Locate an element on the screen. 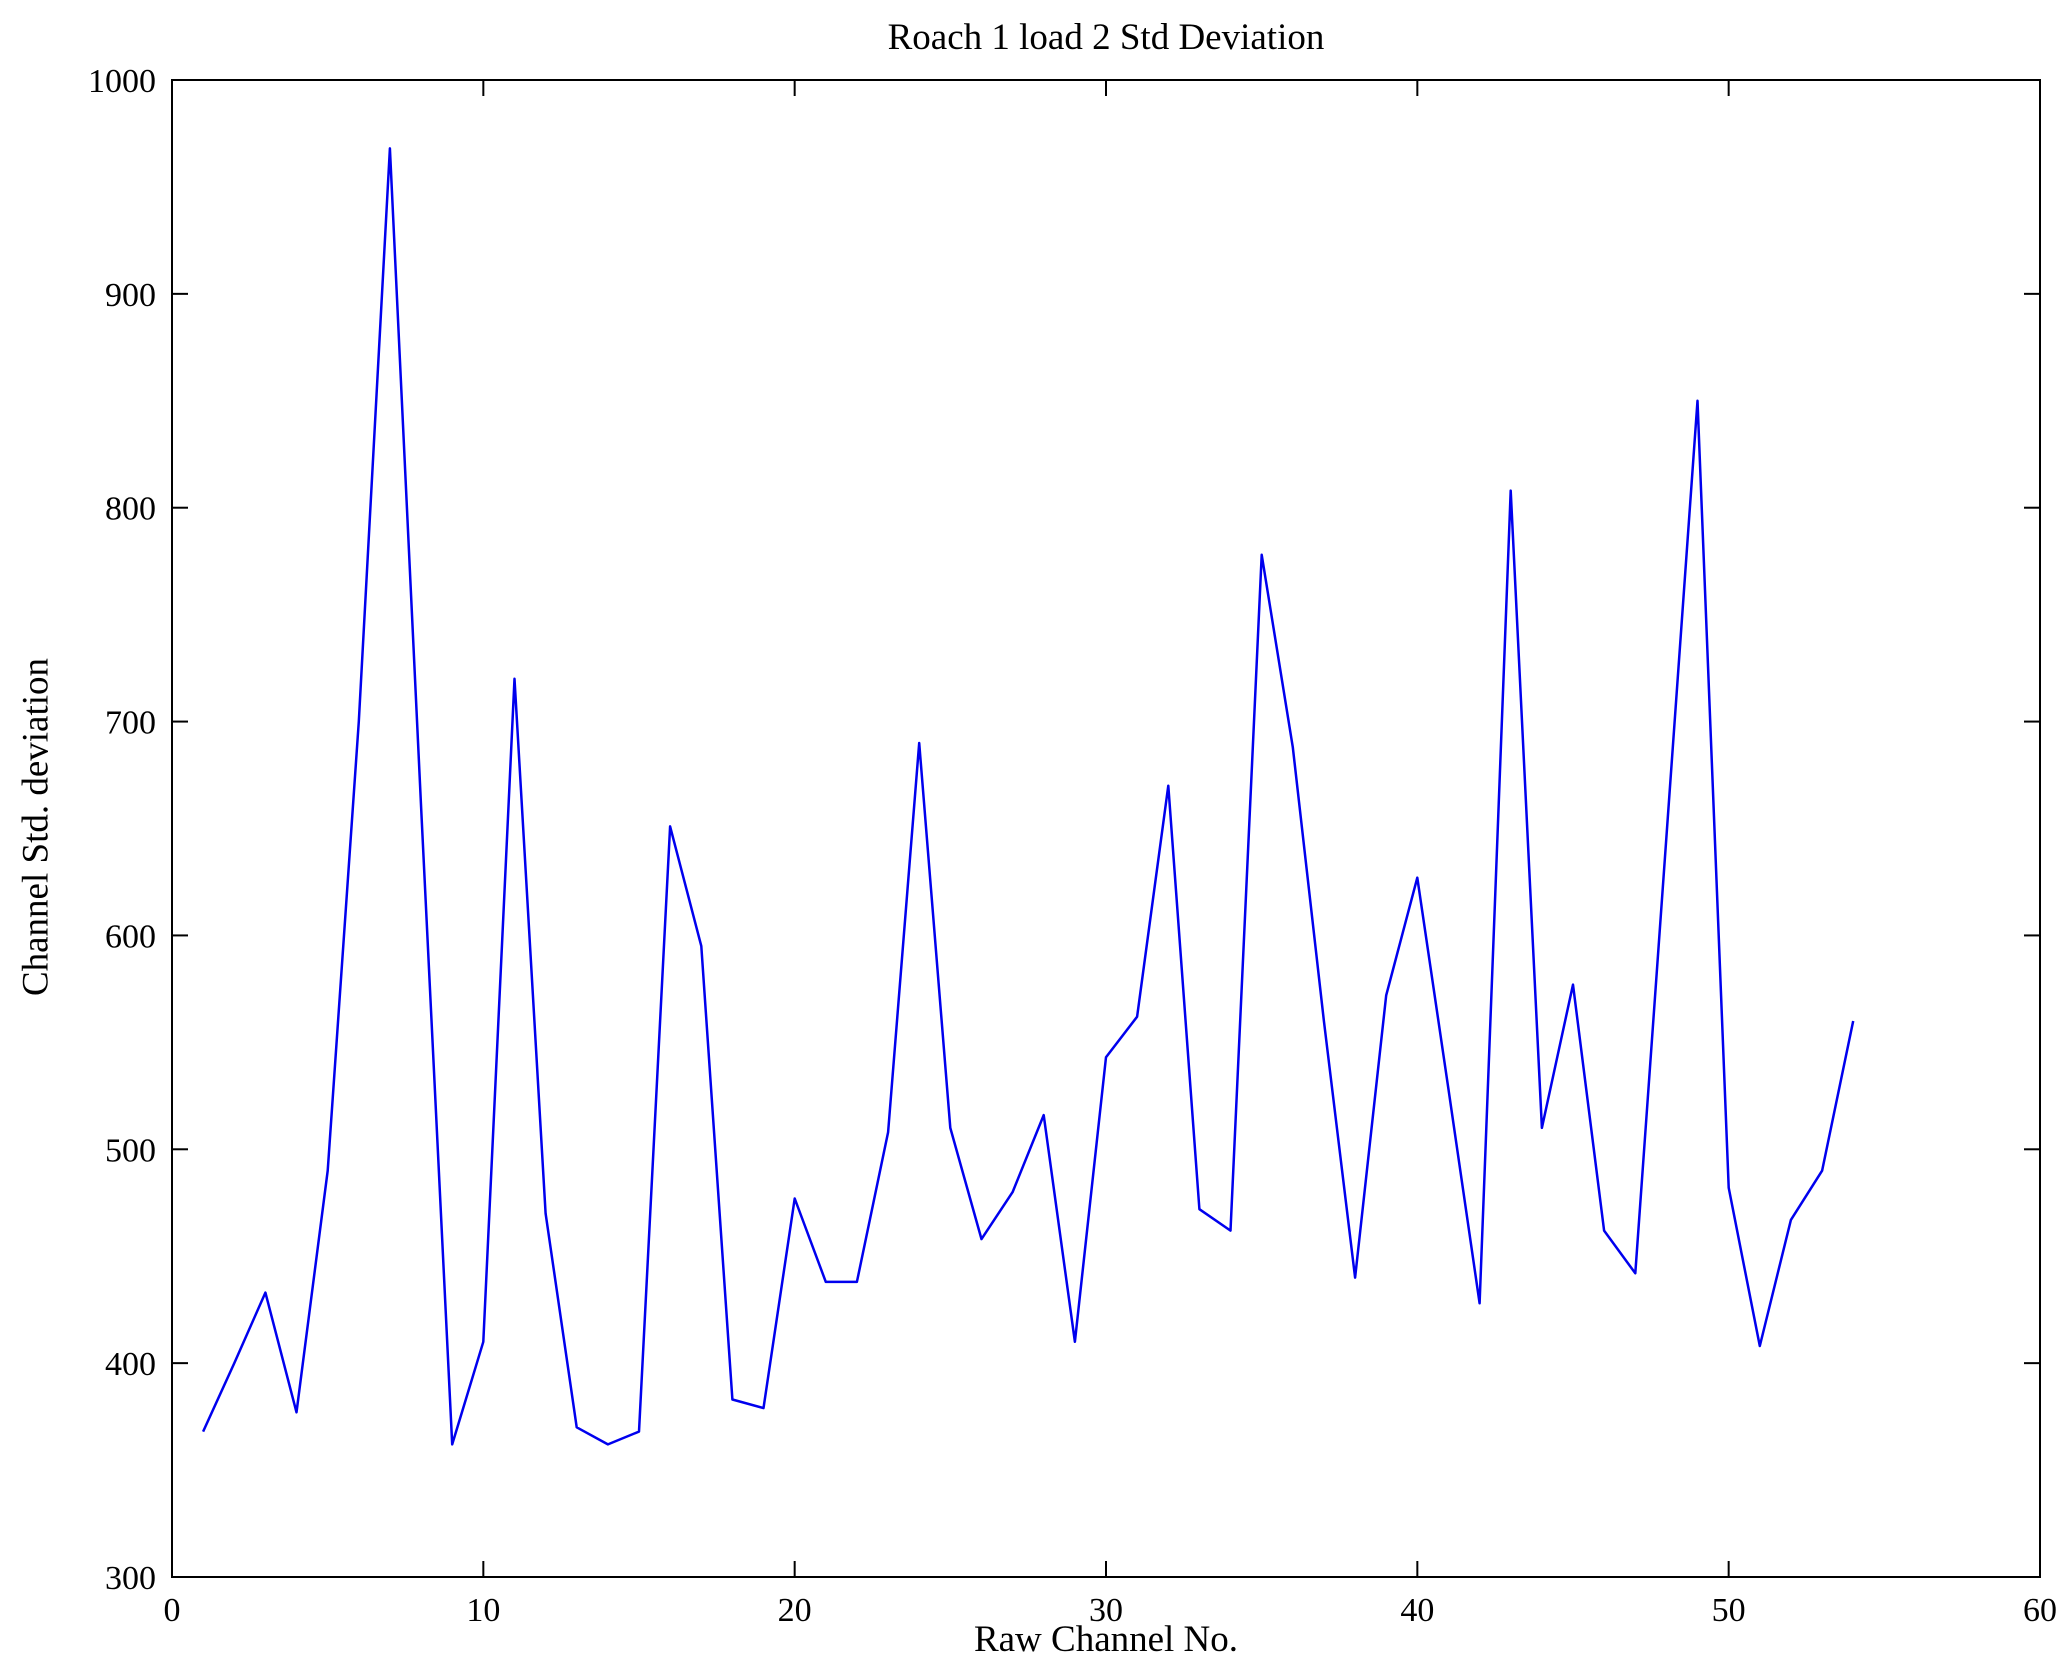 This screenshot has height=1671, width=2067. y-axis-label: Channel Std. deviation is located at coordinates (36, 827).